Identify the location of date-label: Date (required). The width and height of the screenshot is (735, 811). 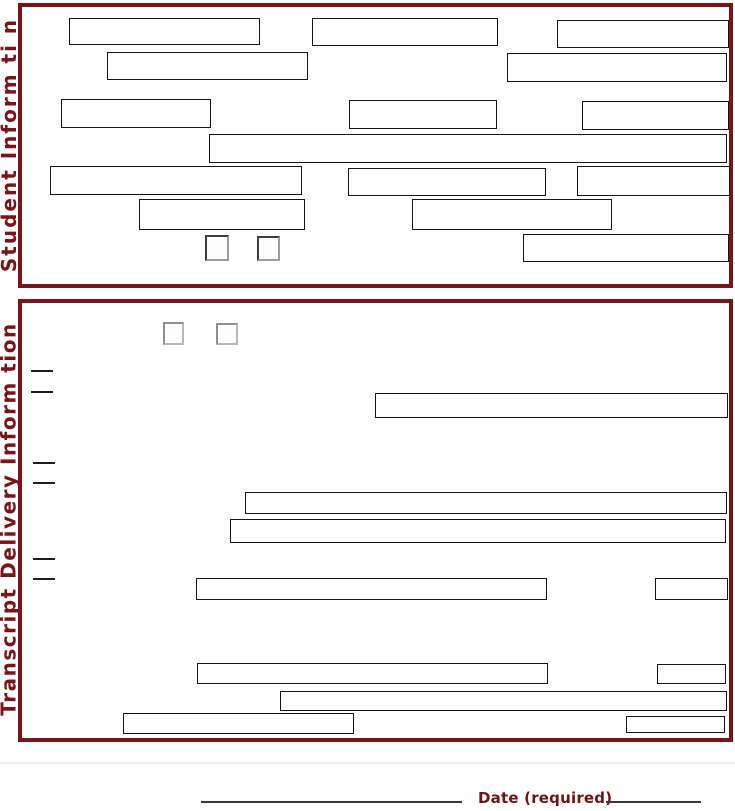
(545, 798).